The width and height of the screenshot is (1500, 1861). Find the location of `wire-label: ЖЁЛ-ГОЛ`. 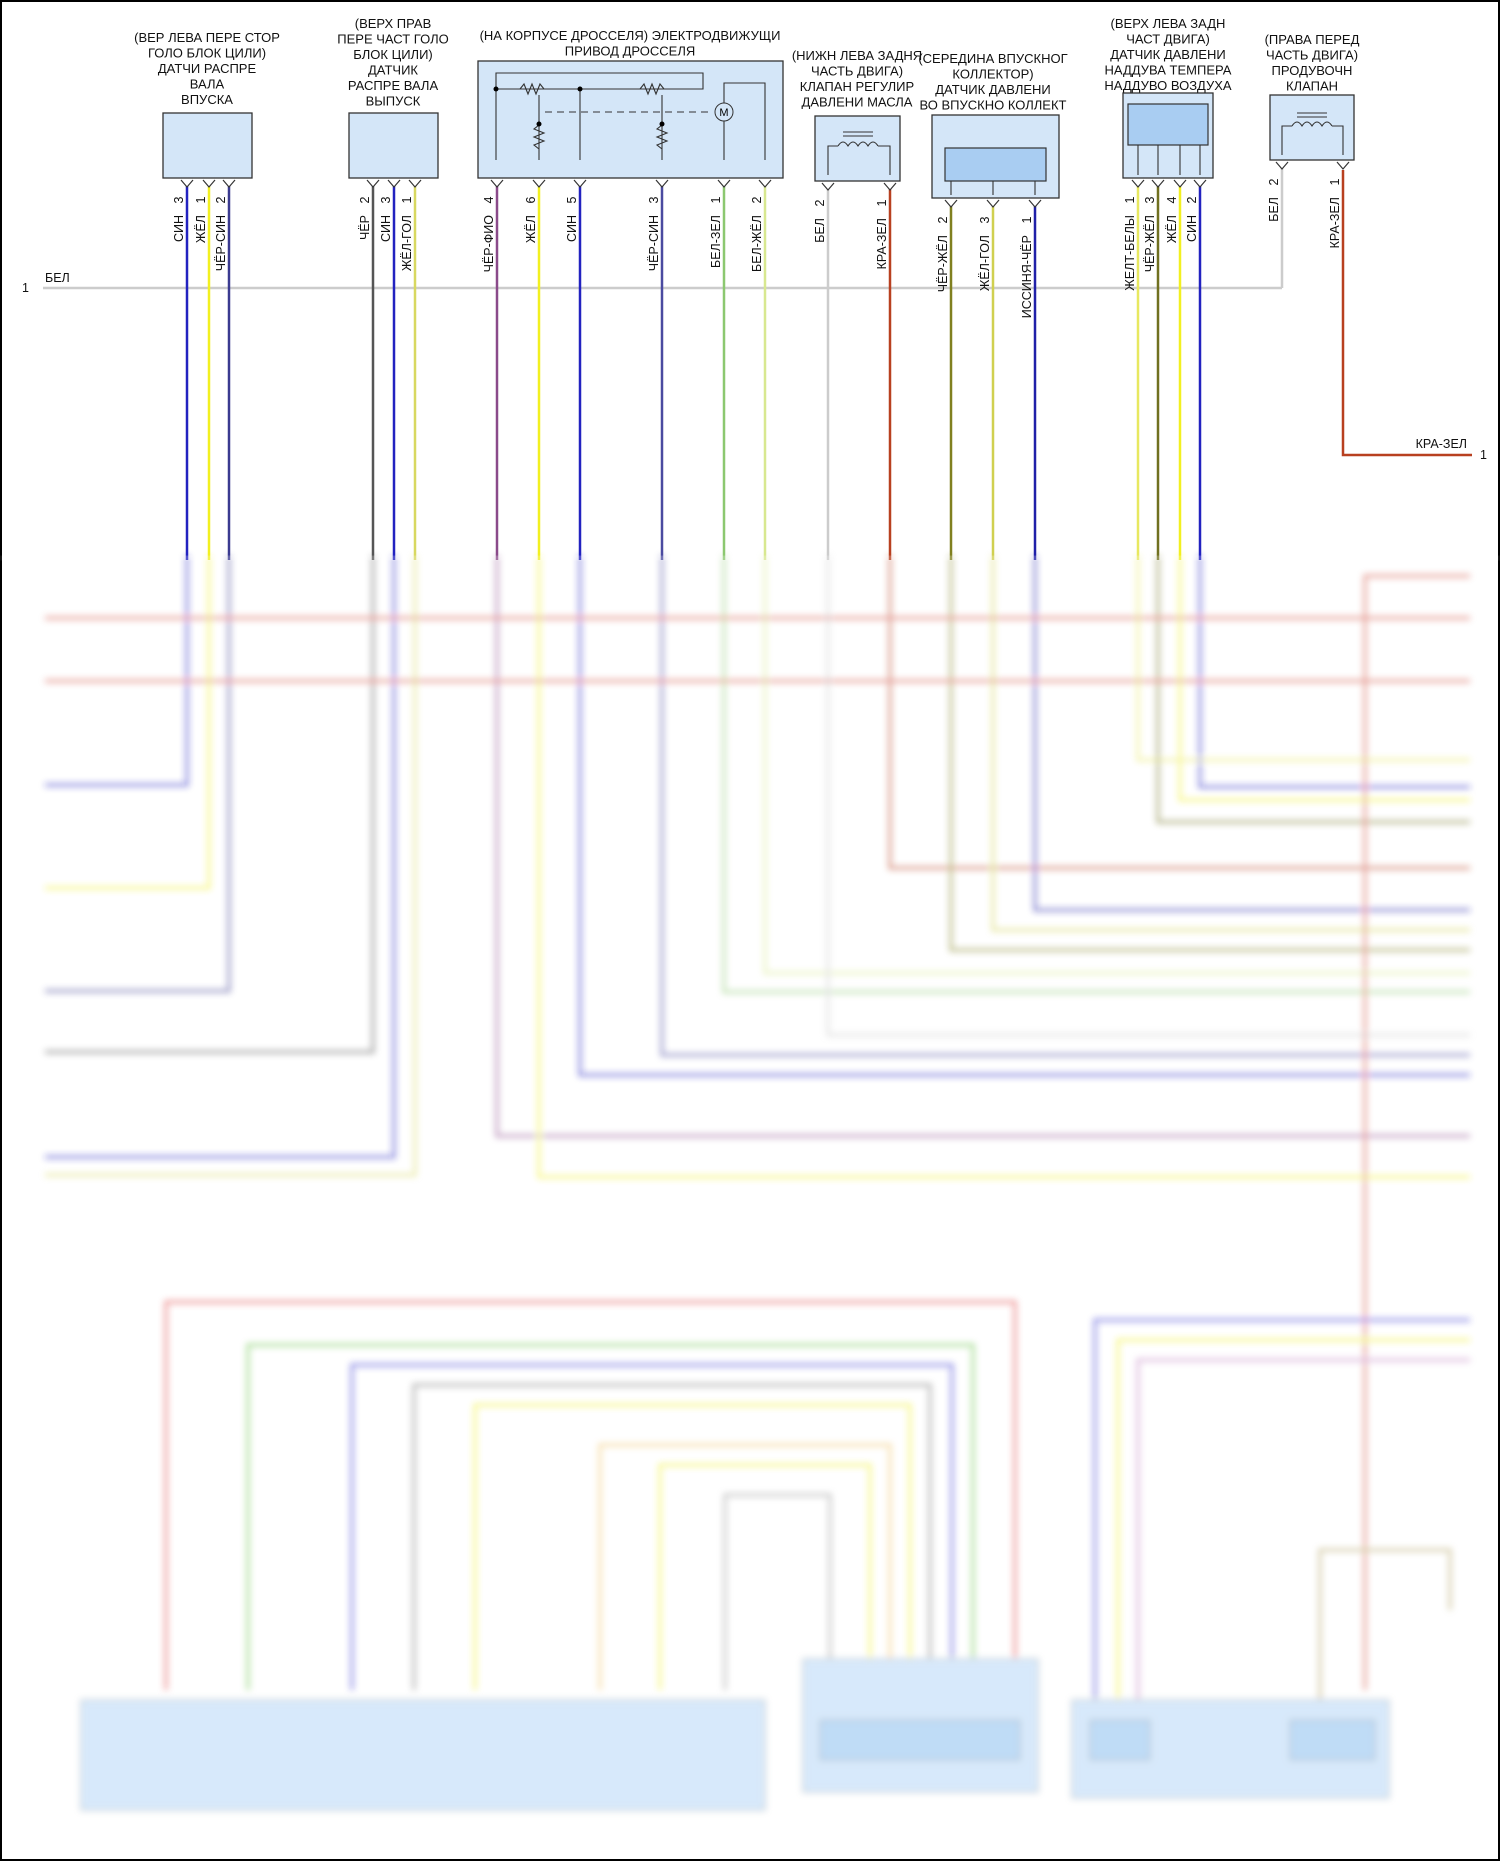

wire-label: ЖЁЛ-ГОЛ is located at coordinates (985, 263).